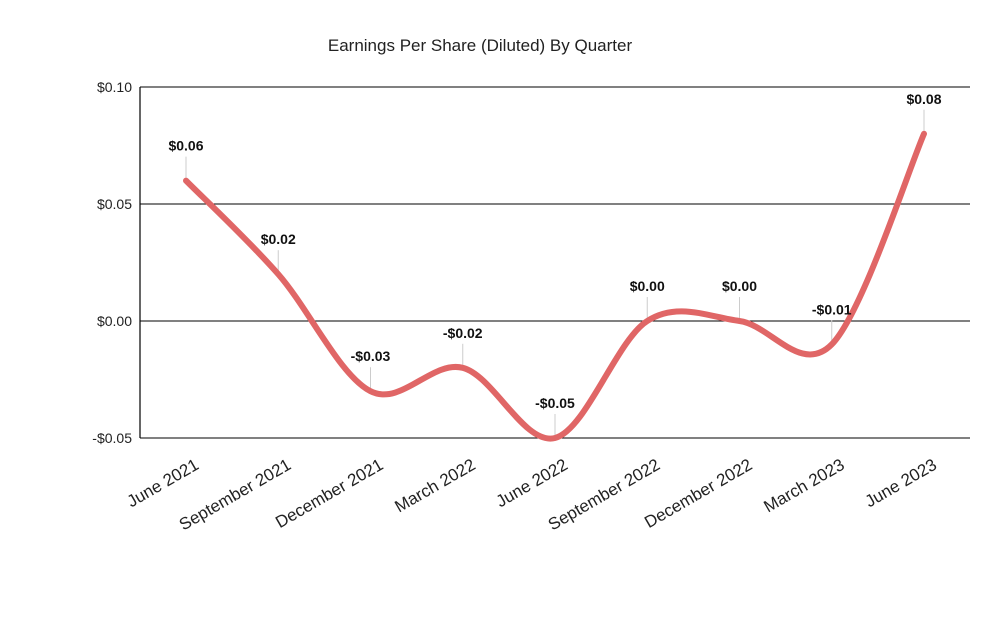 This screenshot has width=1000, height=618. I want to click on data-label: -$0.05, so click(555, 403).